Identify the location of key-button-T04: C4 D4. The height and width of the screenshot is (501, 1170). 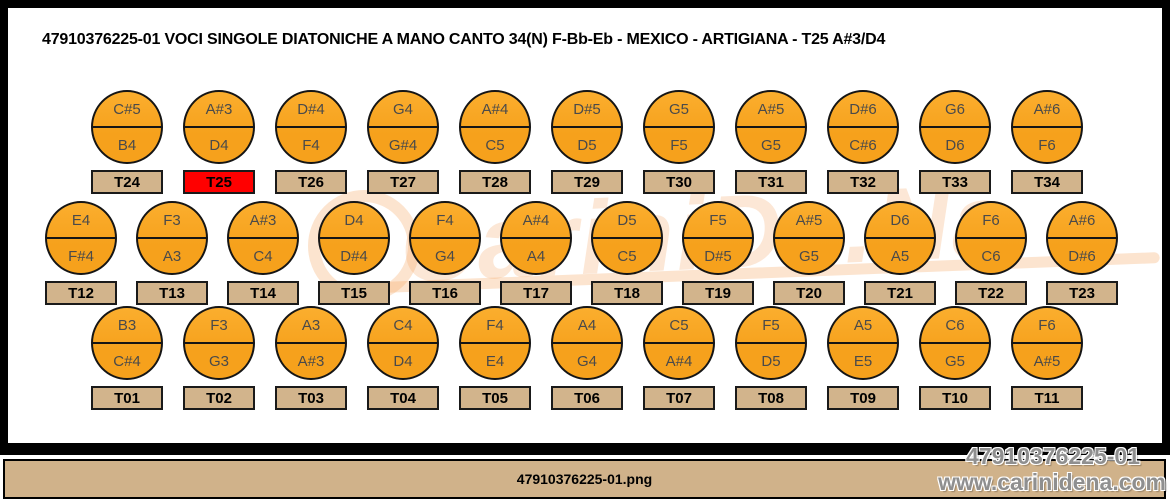
(403, 343).